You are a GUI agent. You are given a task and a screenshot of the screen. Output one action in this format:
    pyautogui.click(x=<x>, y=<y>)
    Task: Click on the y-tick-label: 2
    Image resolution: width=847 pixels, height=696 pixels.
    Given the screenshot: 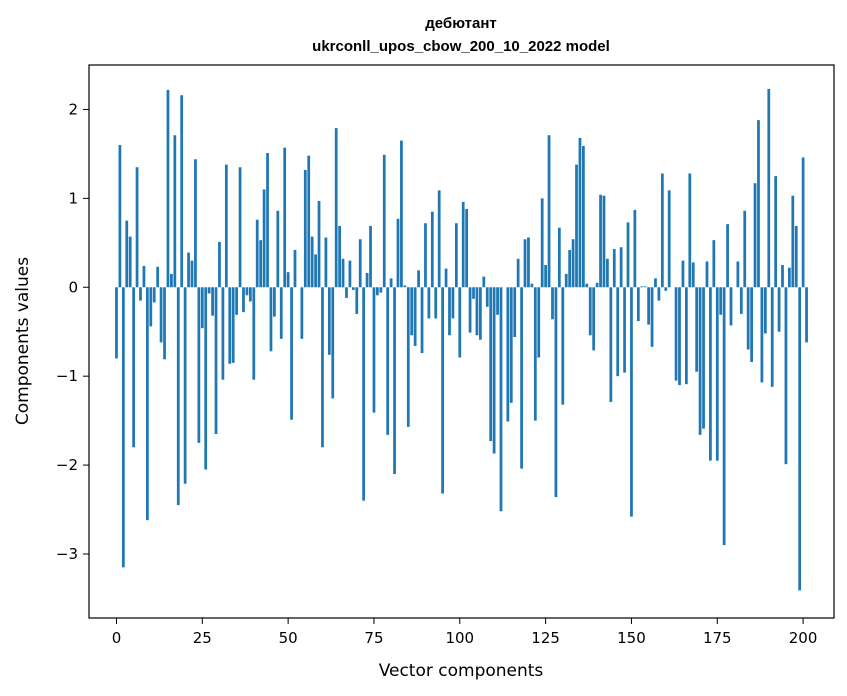 What is the action you would take?
    pyautogui.click(x=73, y=109)
    